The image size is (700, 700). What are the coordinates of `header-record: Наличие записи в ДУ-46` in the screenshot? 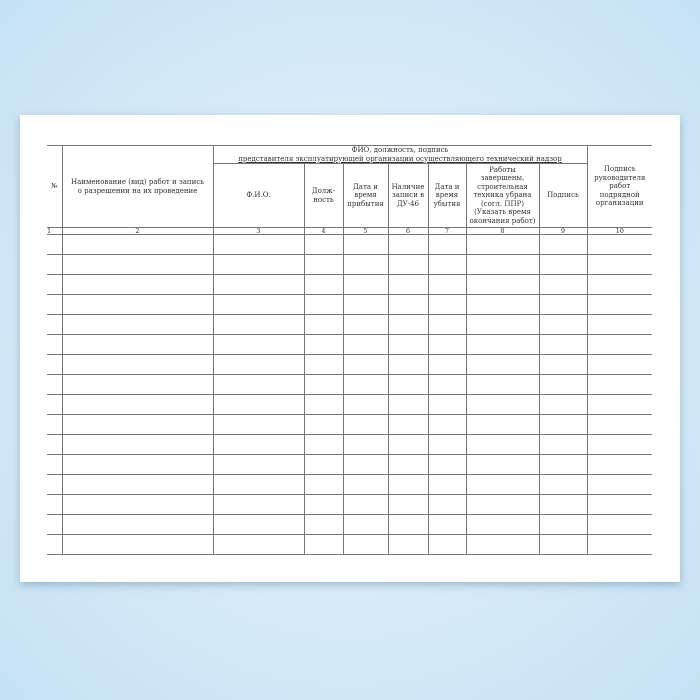 It's located at (408, 195).